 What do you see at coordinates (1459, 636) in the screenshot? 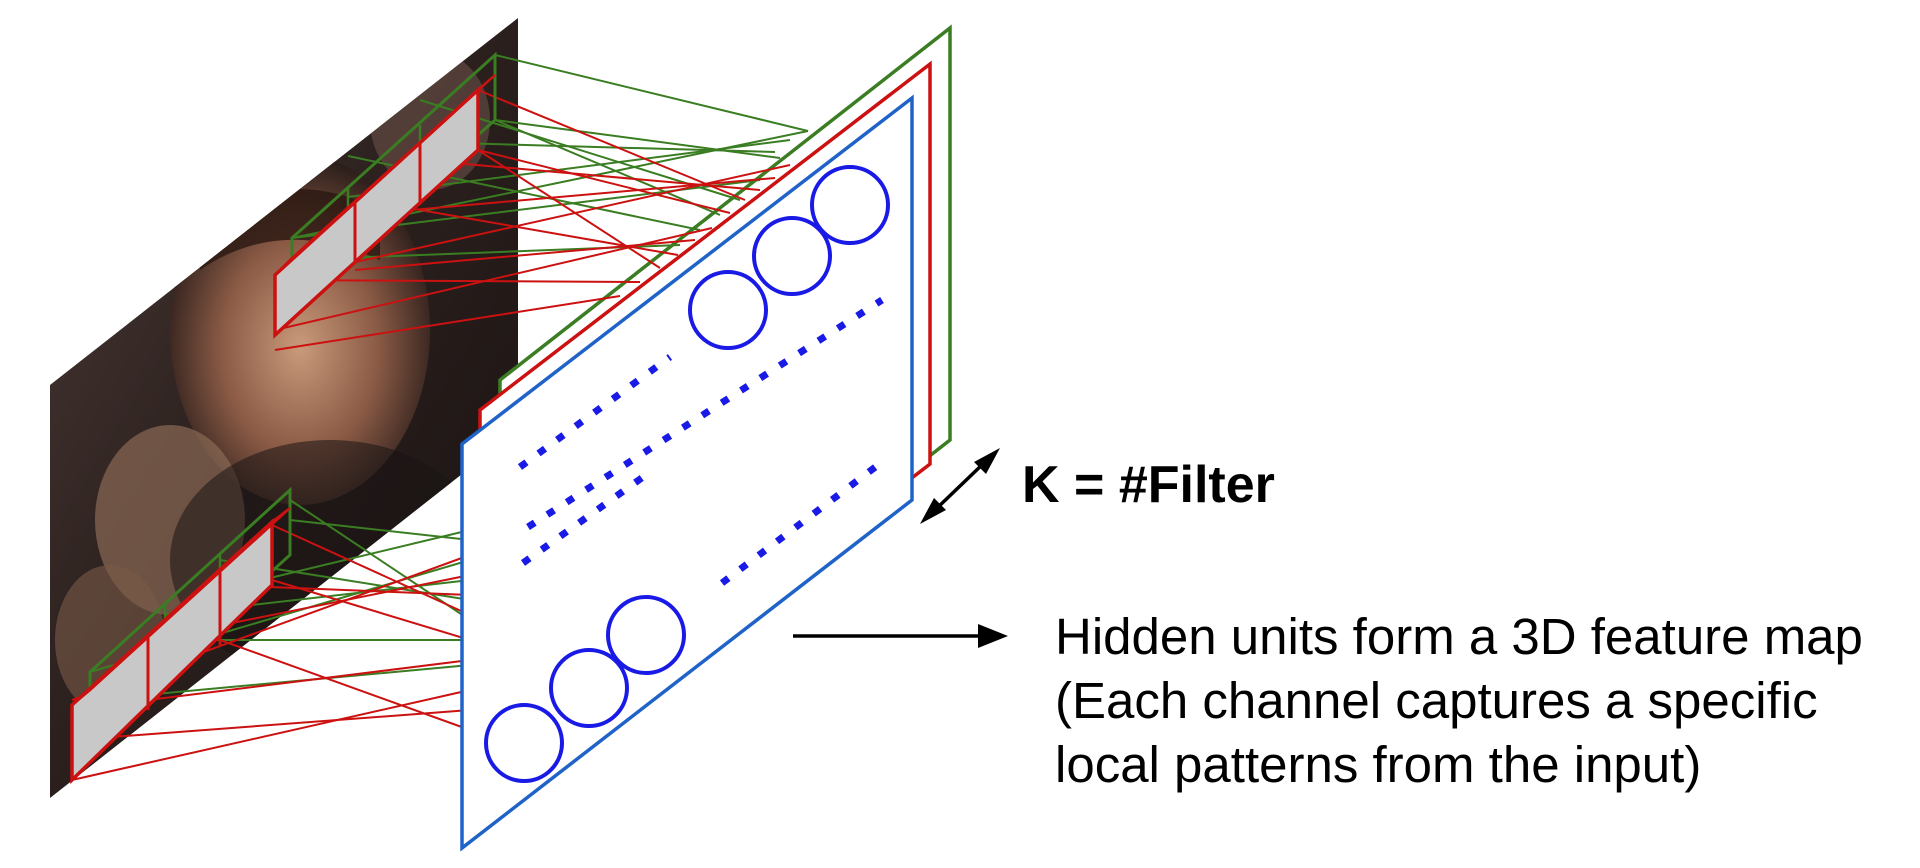
I see `description-line-1: Hidden units form a 3D feature map` at bounding box center [1459, 636].